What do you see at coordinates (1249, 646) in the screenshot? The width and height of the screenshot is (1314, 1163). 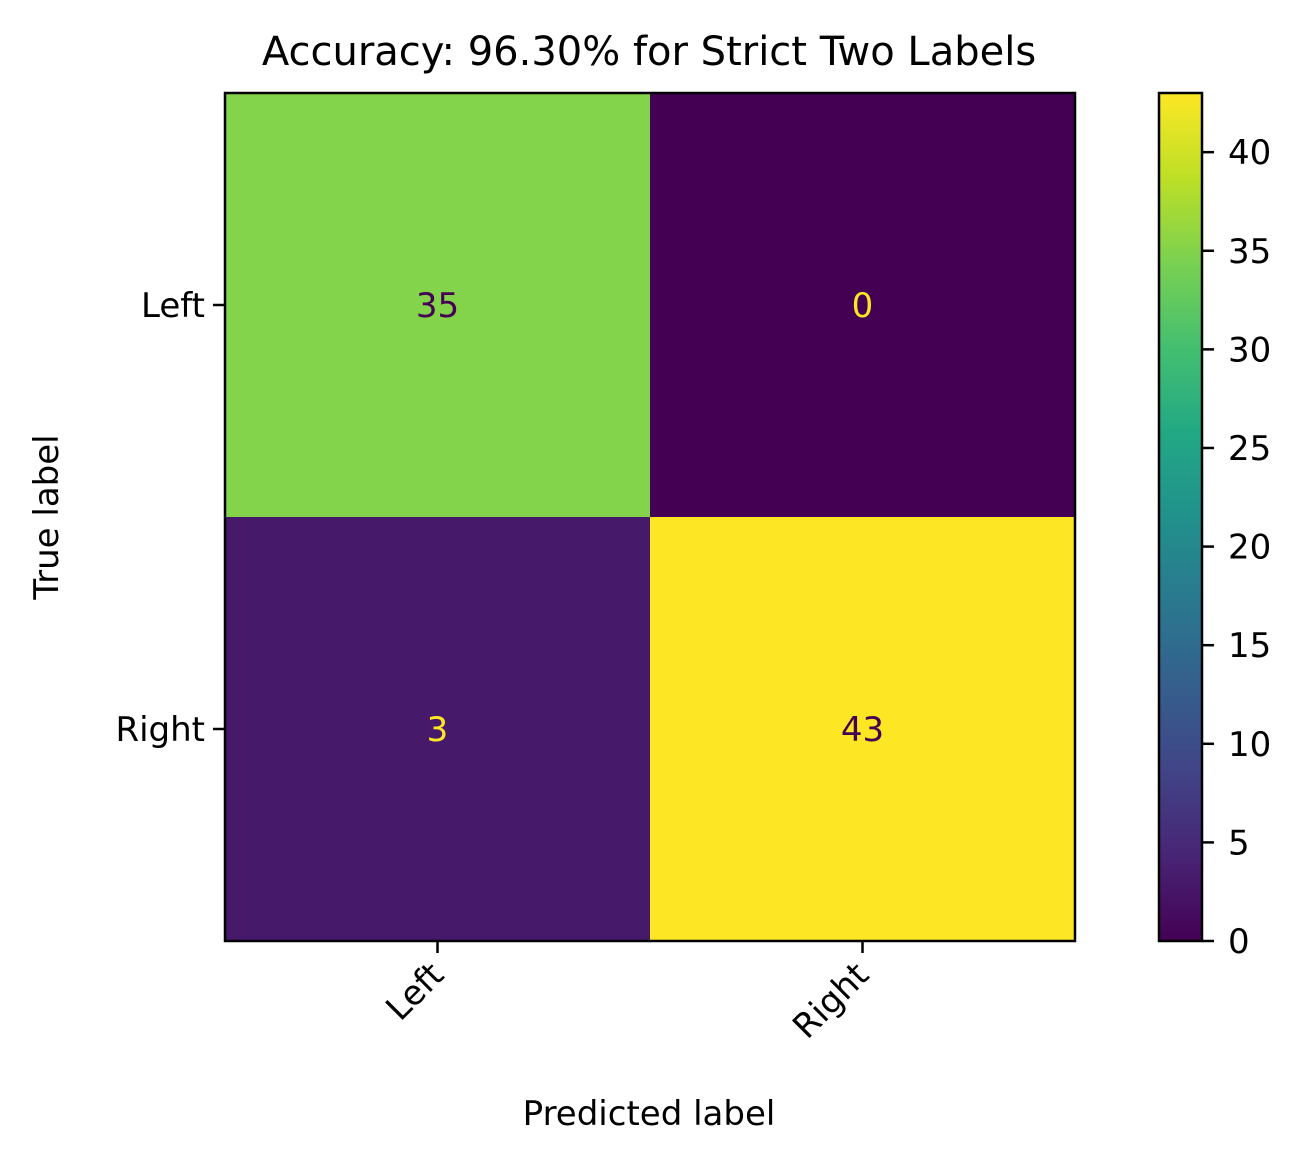 I see `colorbar-tick-label: 15` at bounding box center [1249, 646].